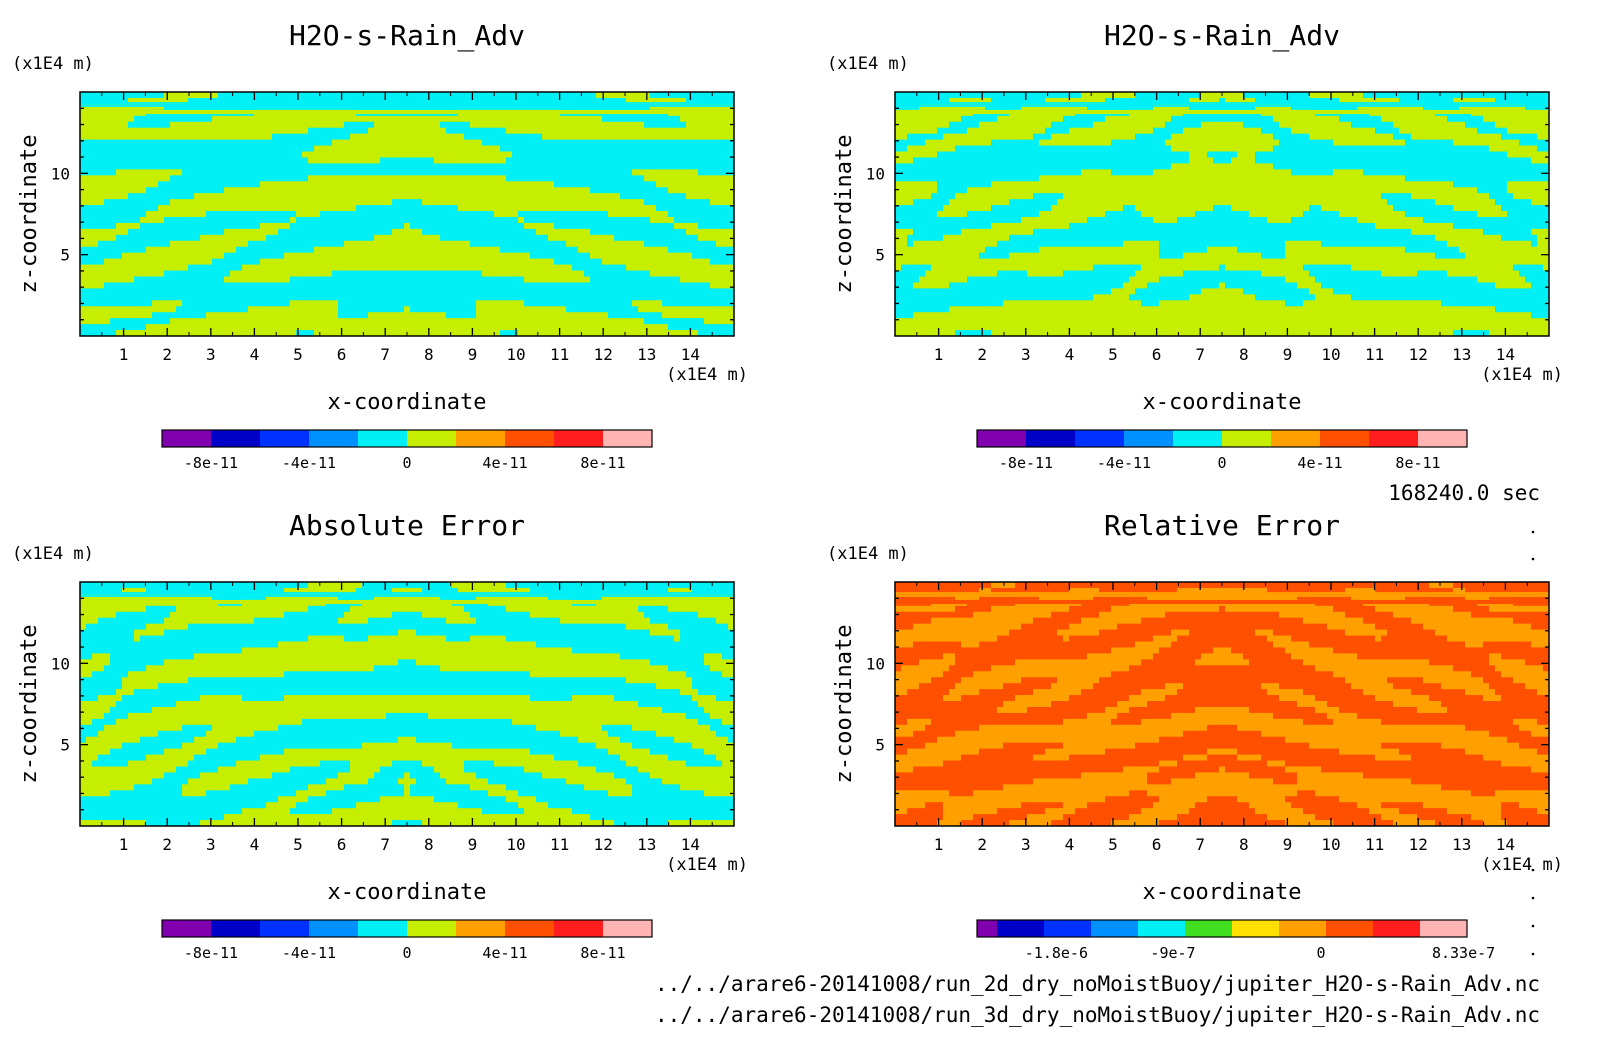  What do you see at coordinates (1222, 525) in the screenshot?
I see `chart-title: Relative Error` at bounding box center [1222, 525].